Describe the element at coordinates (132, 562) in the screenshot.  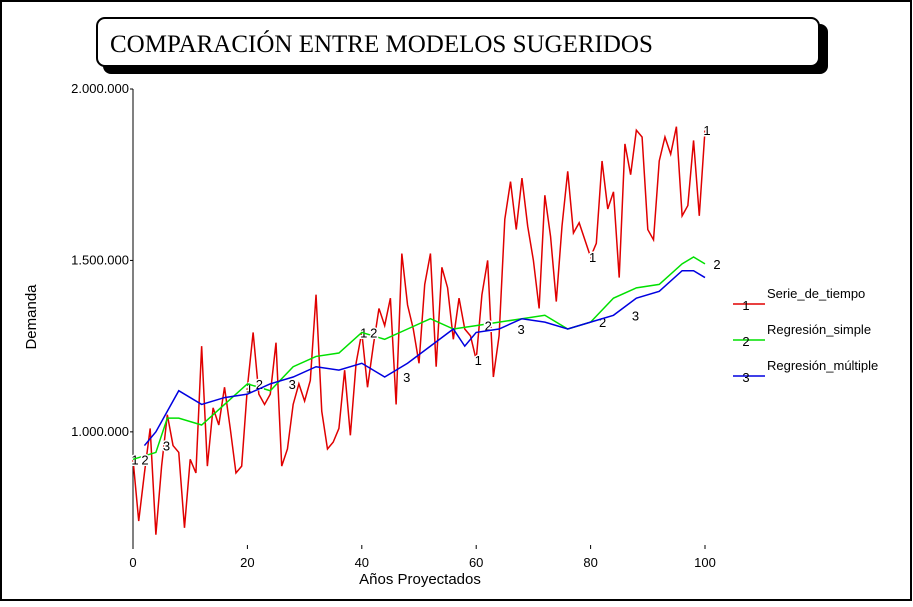
I see `x-tick-label: 0` at that location.